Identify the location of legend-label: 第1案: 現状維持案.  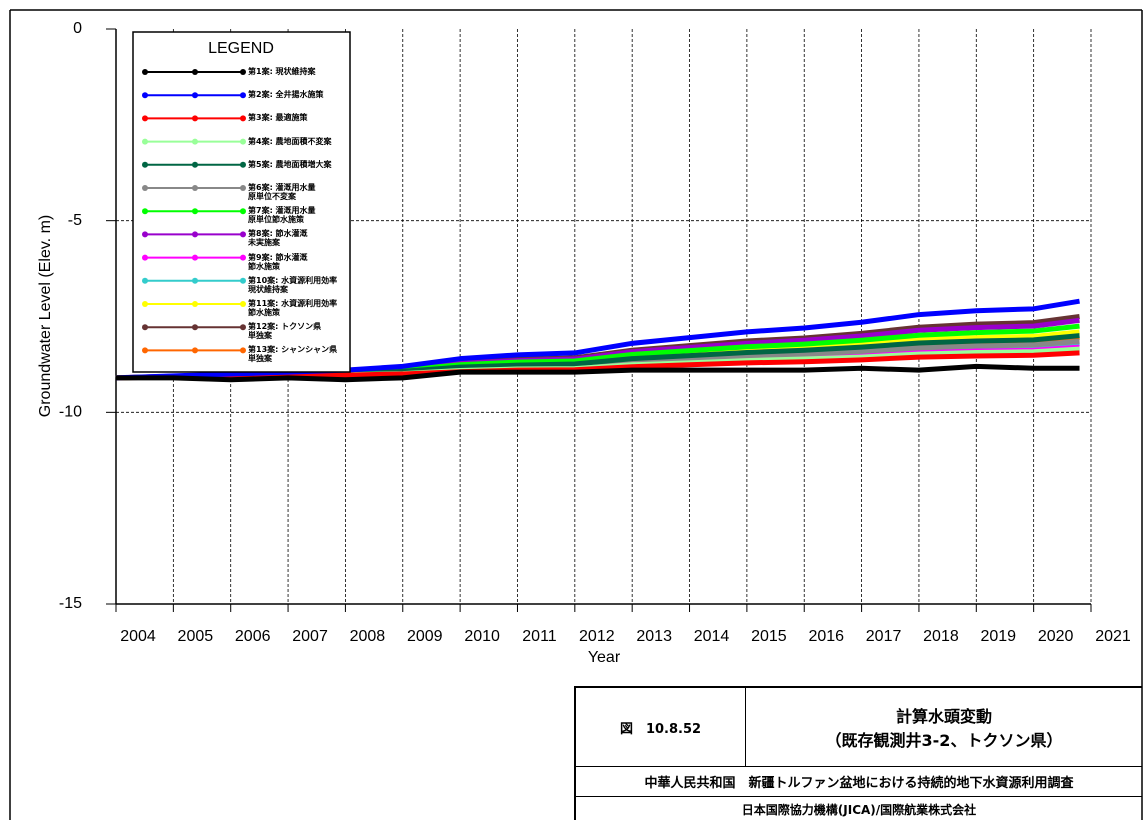
(282, 71).